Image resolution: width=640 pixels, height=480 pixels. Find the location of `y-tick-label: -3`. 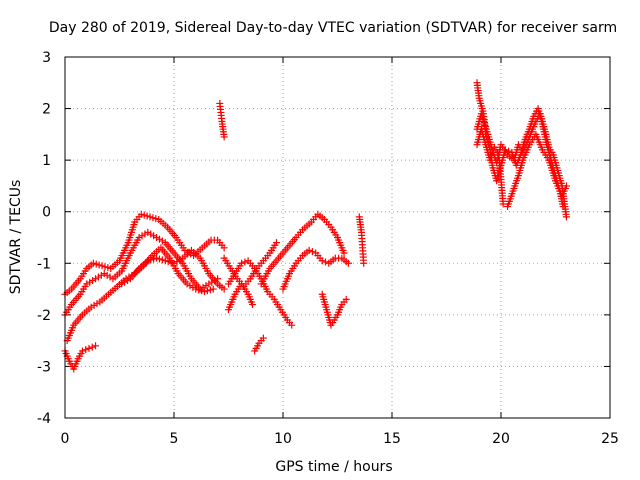

y-tick-label: -3 is located at coordinates (44, 367).